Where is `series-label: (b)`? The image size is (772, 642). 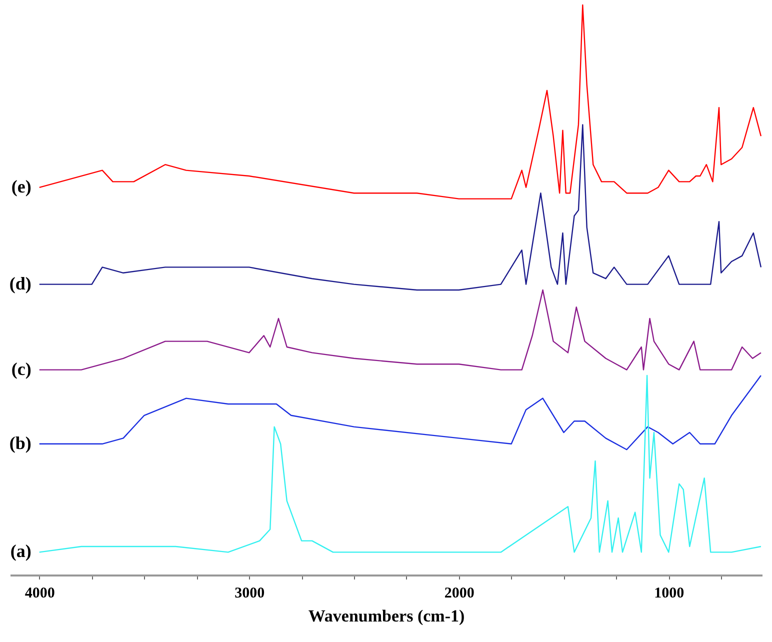 series-label: (b) is located at coordinates (20, 442).